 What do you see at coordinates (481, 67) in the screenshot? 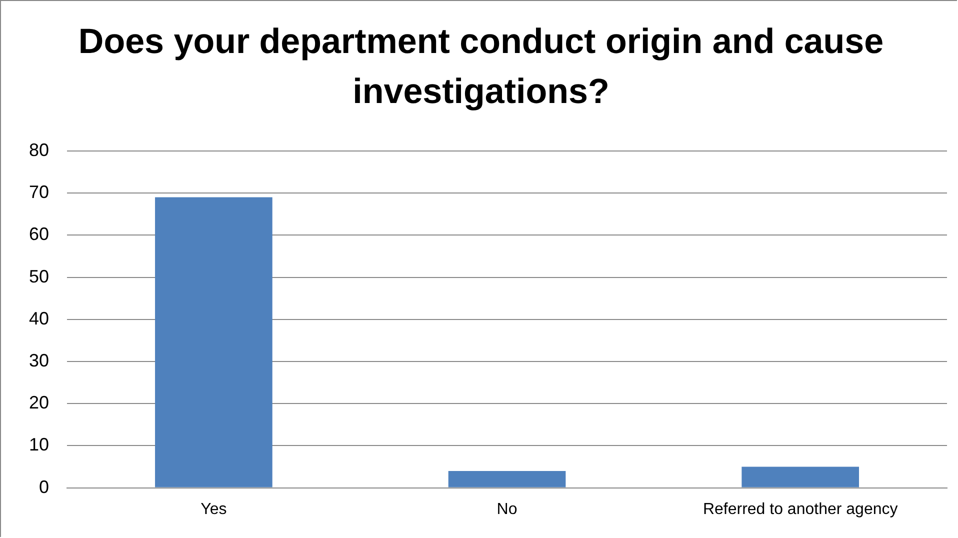
I see `chart-title: Does your department conduct origin and cause investigations?` at bounding box center [481, 67].